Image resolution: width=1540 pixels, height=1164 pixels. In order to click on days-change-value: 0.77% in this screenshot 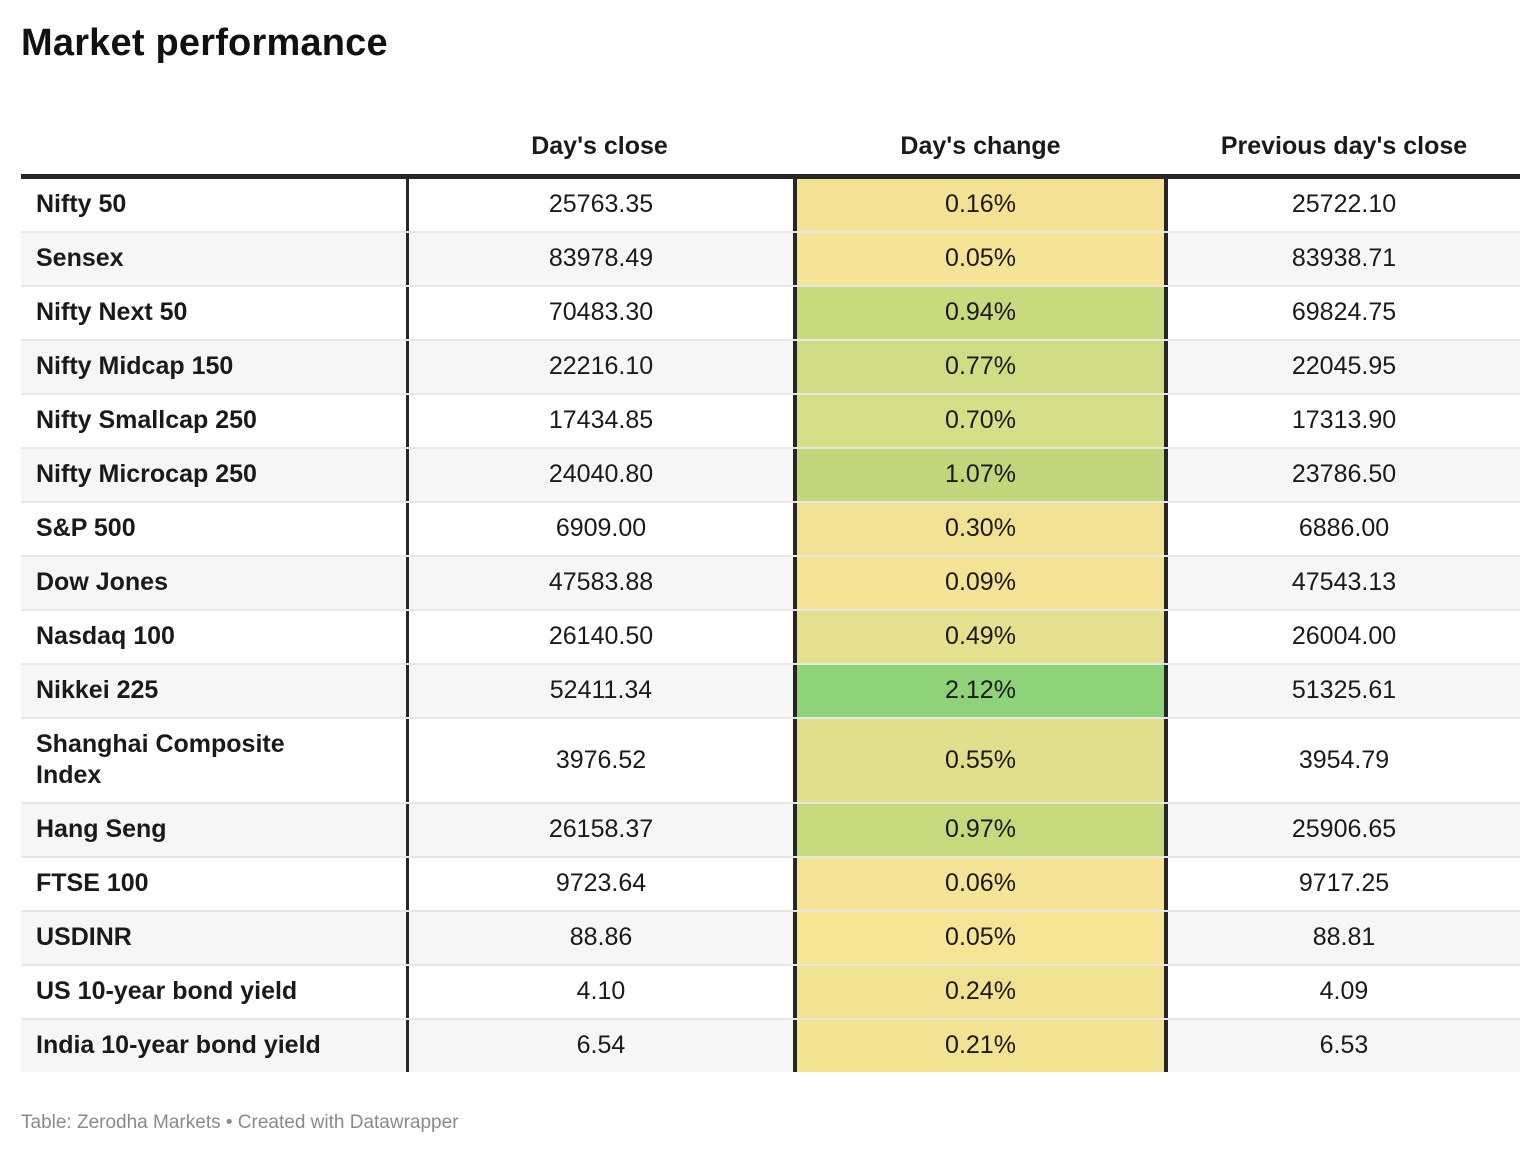, I will do `click(980, 367)`.